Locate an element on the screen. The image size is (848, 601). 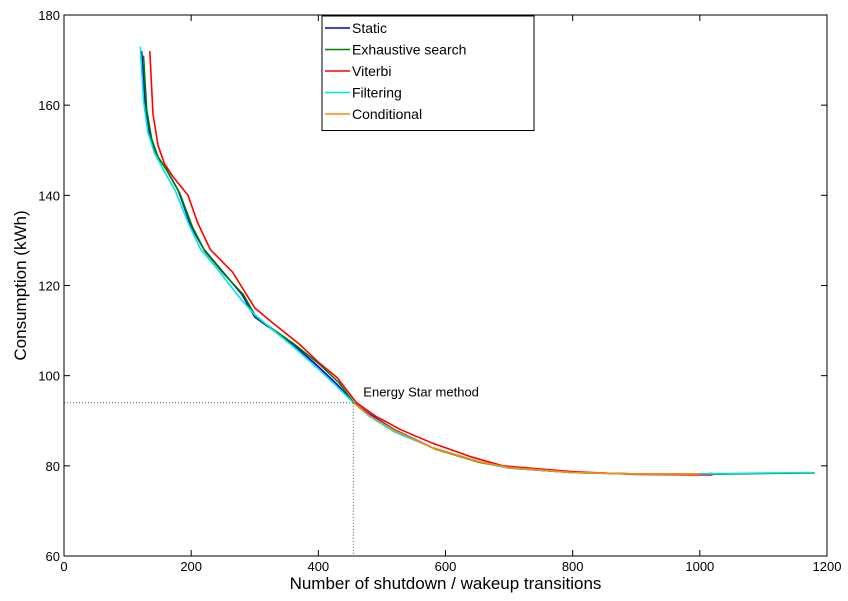
x-tick-label: 1000 is located at coordinates (699, 566).